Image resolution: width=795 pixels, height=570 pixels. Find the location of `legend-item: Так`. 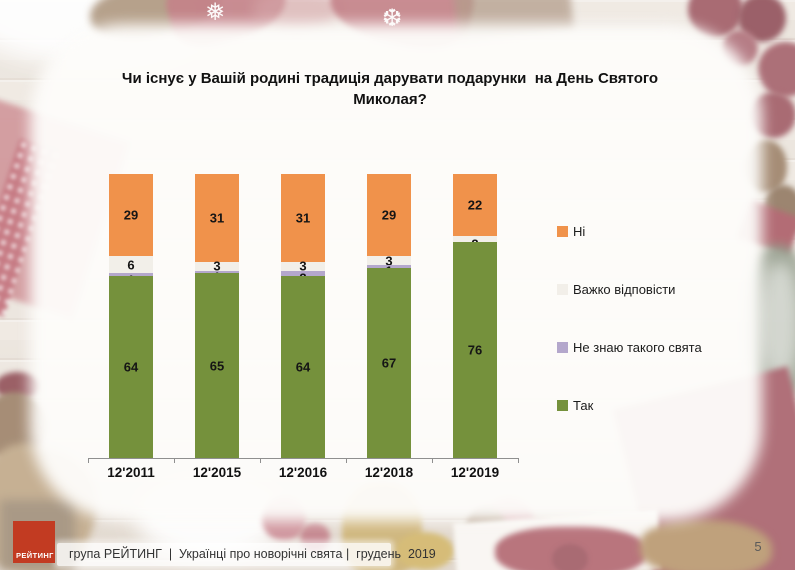

legend-item: Так is located at coordinates (629, 405).